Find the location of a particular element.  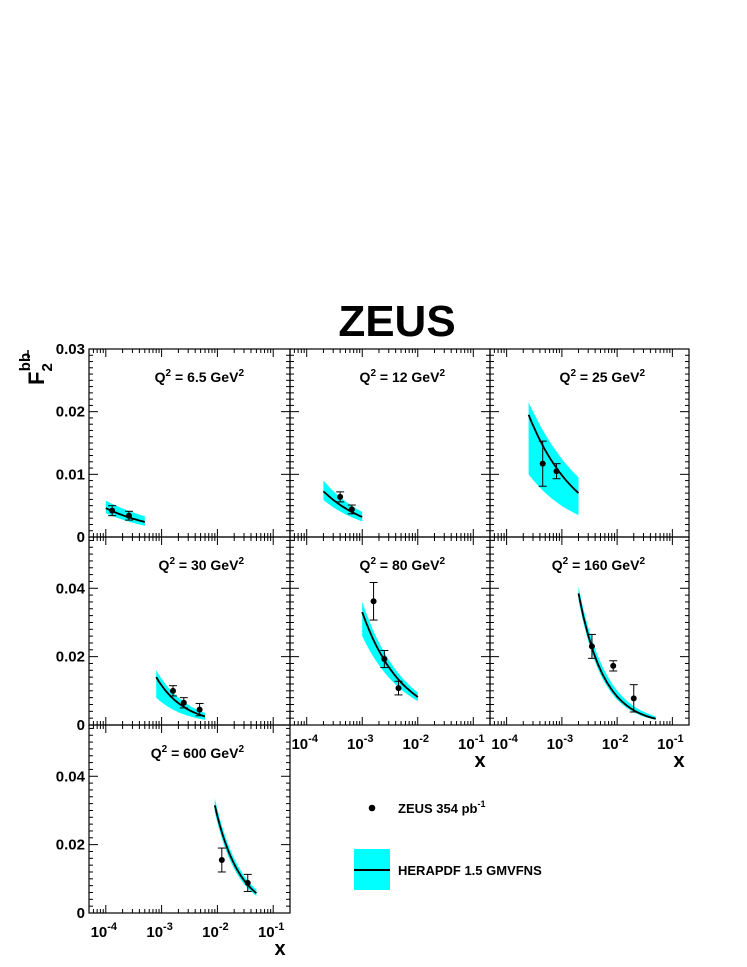

q2-label: Q2 = 600 GeV2 is located at coordinates (198, 752).